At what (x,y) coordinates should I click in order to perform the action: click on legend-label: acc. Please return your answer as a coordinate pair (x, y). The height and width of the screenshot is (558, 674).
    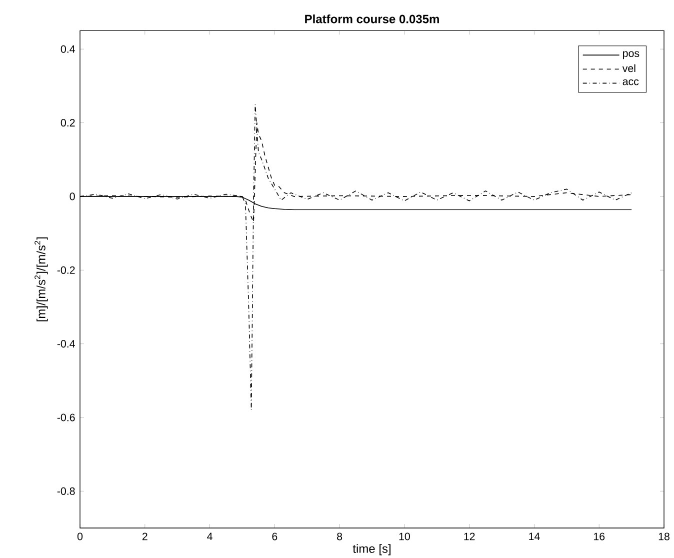
    Looking at the image, I should click on (630, 82).